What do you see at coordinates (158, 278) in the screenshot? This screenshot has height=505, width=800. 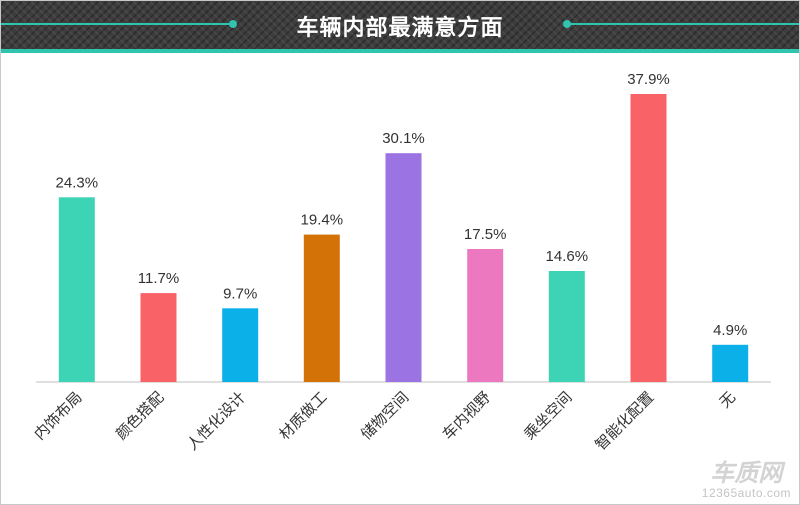 I see `bar-value-label: 11.7%` at bounding box center [158, 278].